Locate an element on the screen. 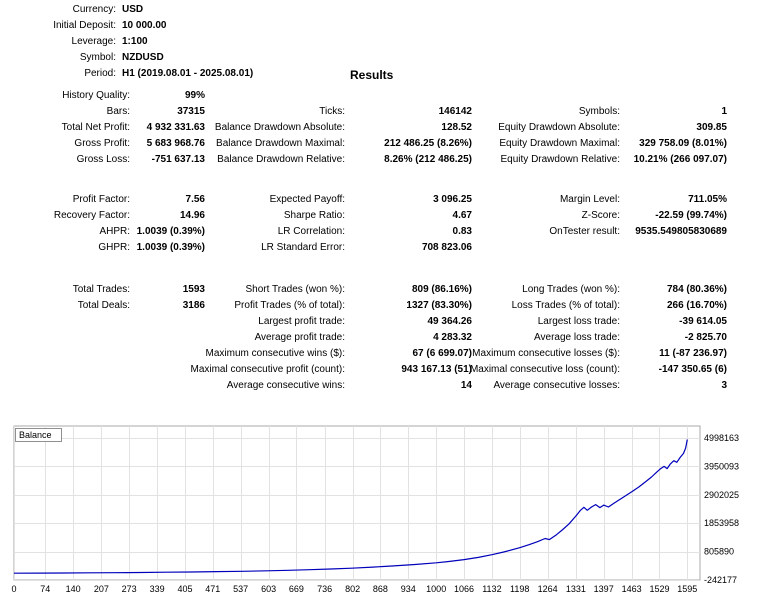  header-row: Leverage: 1:100 is located at coordinates (382, 42).